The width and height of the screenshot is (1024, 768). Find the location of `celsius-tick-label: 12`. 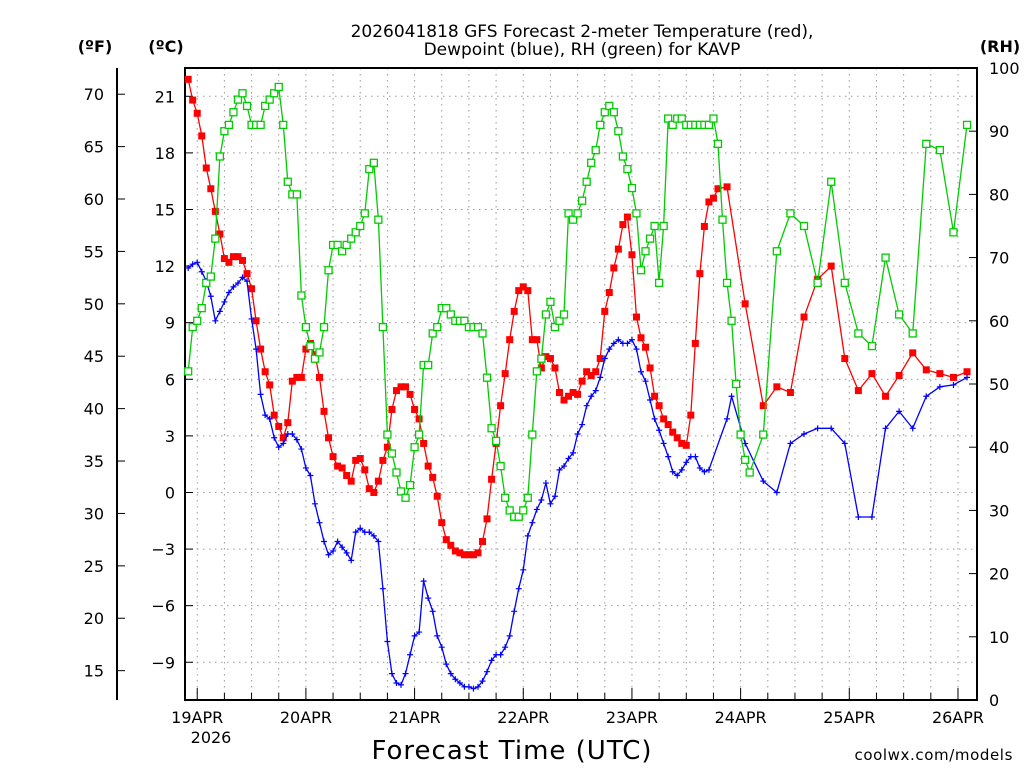

celsius-tick-label: 12 is located at coordinates (165, 266).